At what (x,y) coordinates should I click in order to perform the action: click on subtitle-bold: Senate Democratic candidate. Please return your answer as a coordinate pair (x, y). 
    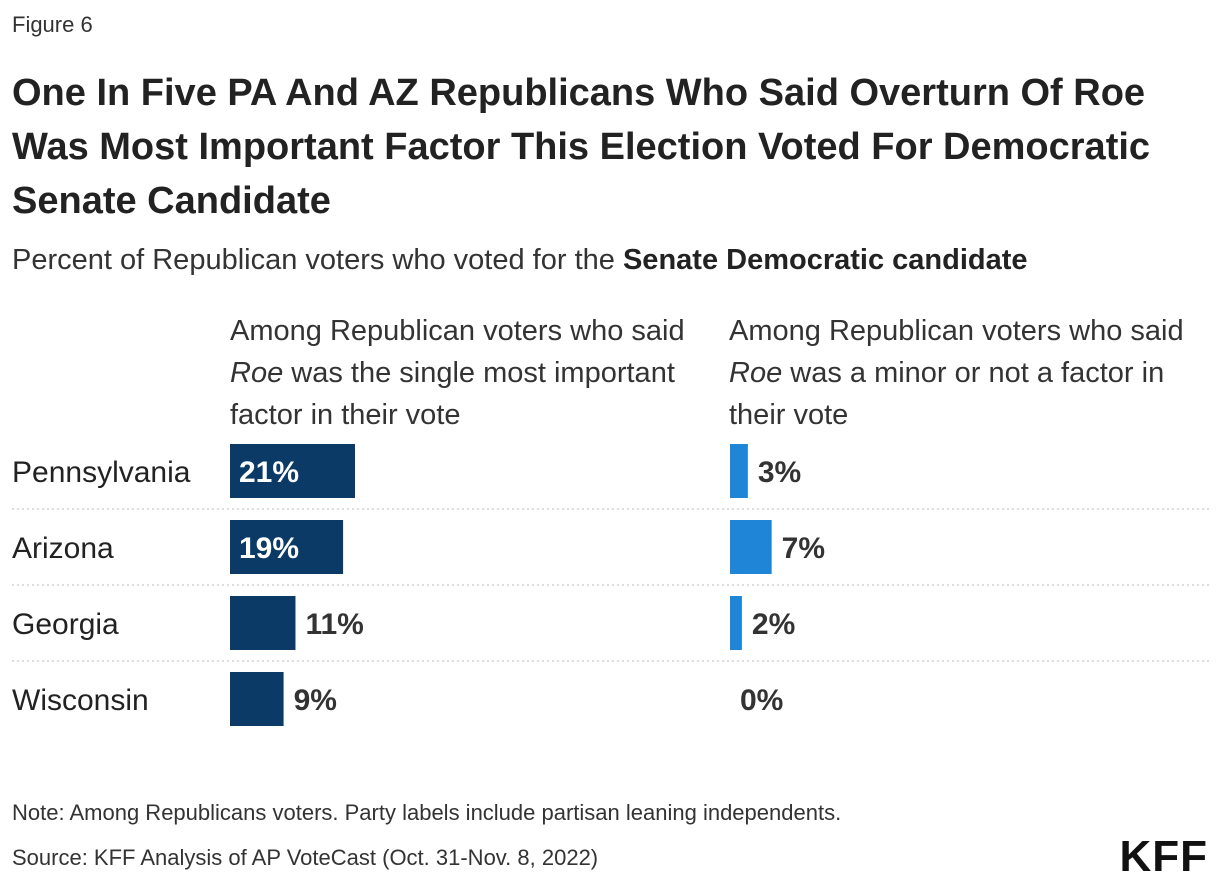
    Looking at the image, I should click on (825, 260).